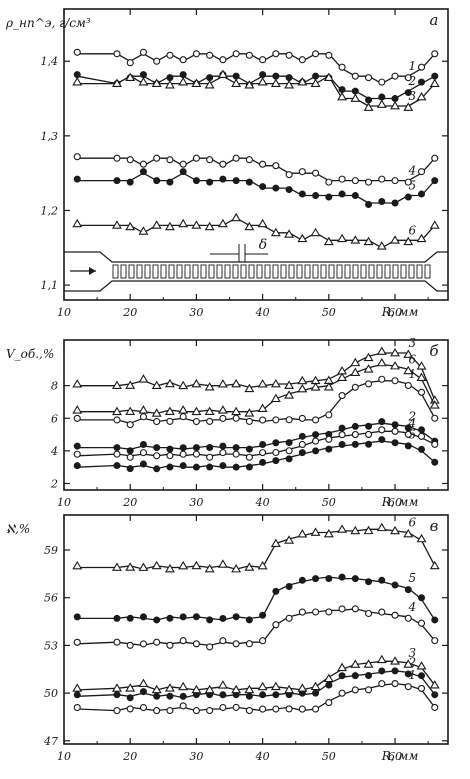 The height and width of the screenshot is (779, 470). What do you see at coordinates (412, 434) in the screenshot?
I see `series-label: 5` at bounding box center [412, 434].